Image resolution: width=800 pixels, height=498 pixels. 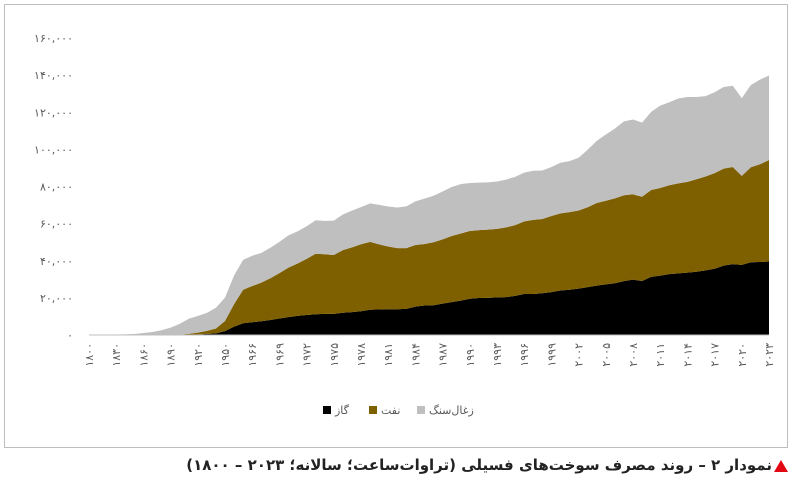 I want to click on x-tick-label: ۲۰۲۰, so click(x=742, y=355).